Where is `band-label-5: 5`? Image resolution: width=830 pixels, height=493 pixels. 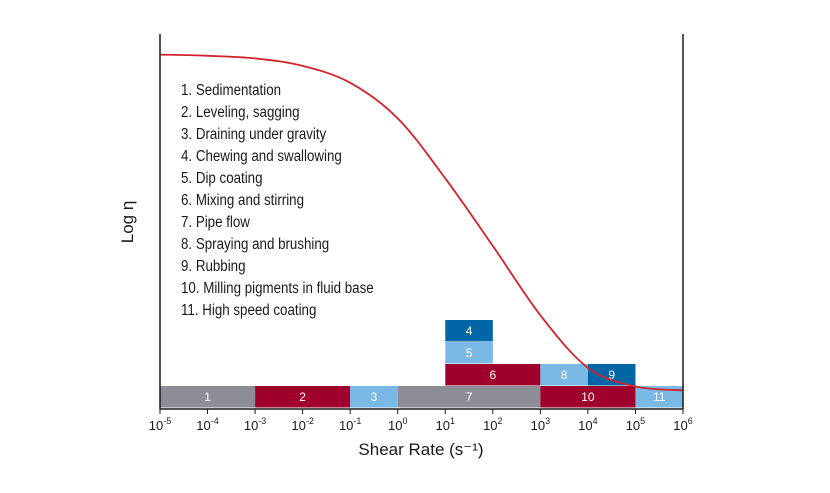
band-label-5: 5 is located at coordinates (469, 353).